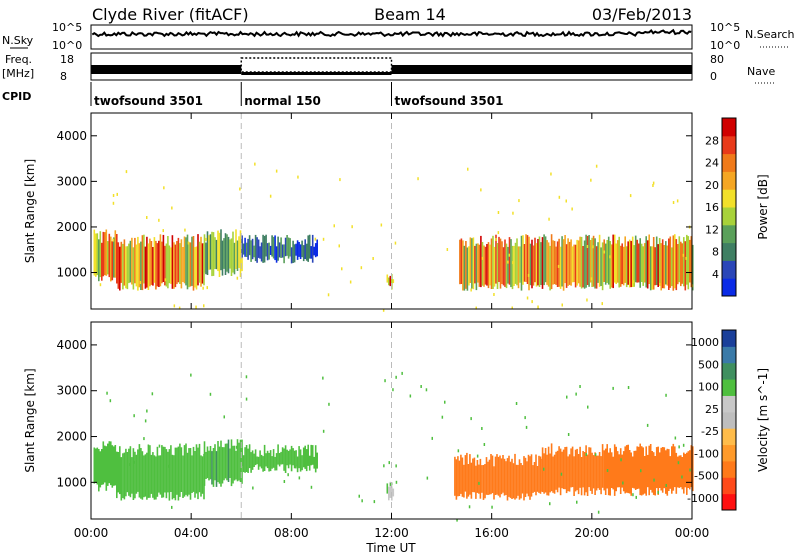 Image resolution: width=800 pixels, height=558 pixels. Describe the element at coordinates (18, 59) in the screenshot. I see `freq-label: Freq.` at that location.